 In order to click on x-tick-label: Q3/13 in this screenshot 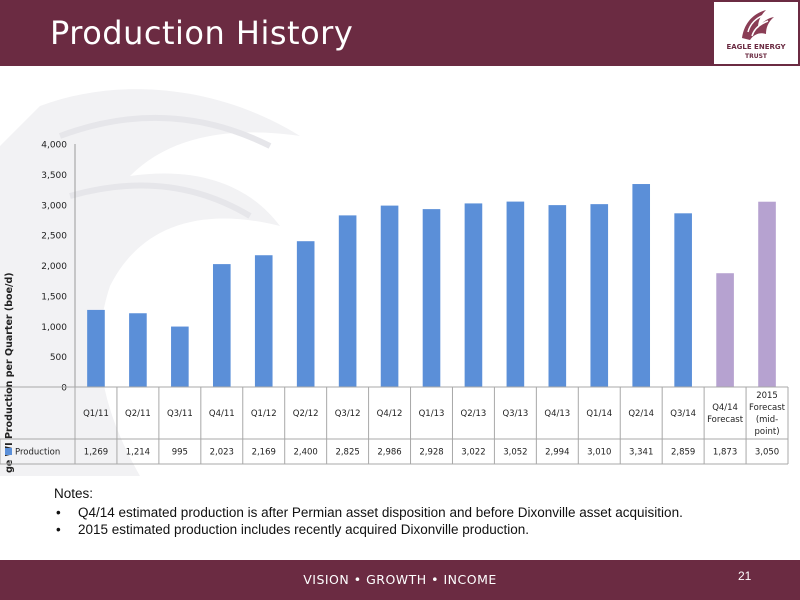, I will do `click(515, 414)`.